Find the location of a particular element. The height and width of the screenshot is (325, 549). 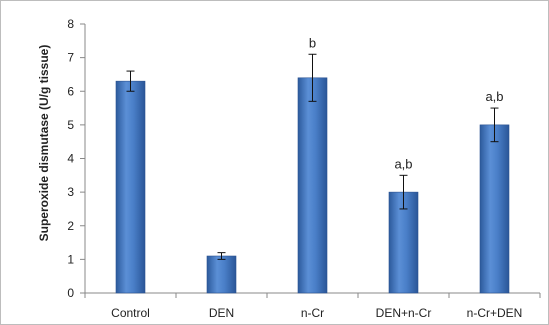

y-tick-label: 7 is located at coordinates (70, 58).